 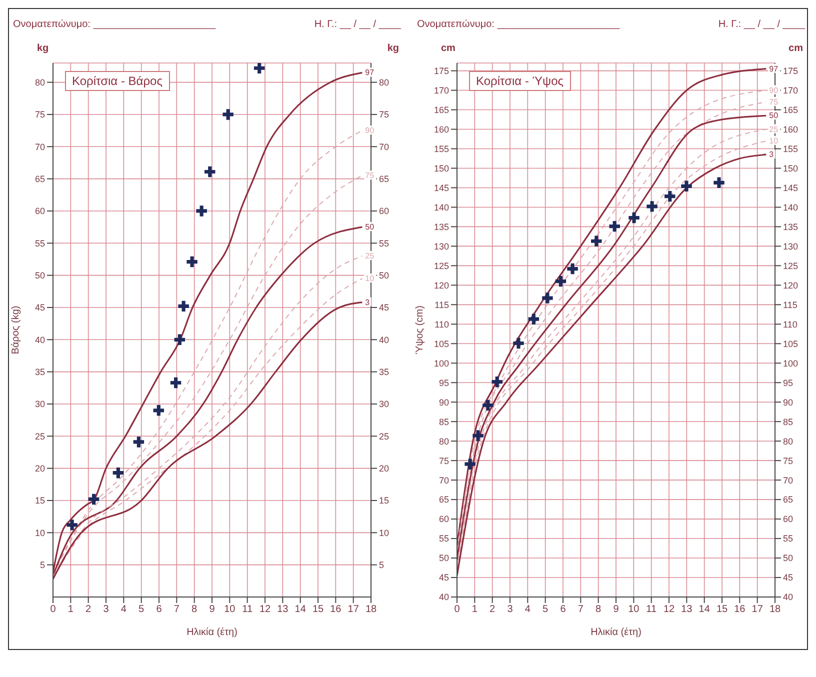 What do you see at coordinates (443, 383) in the screenshot?
I see `y-tick-label: 95` at bounding box center [443, 383].